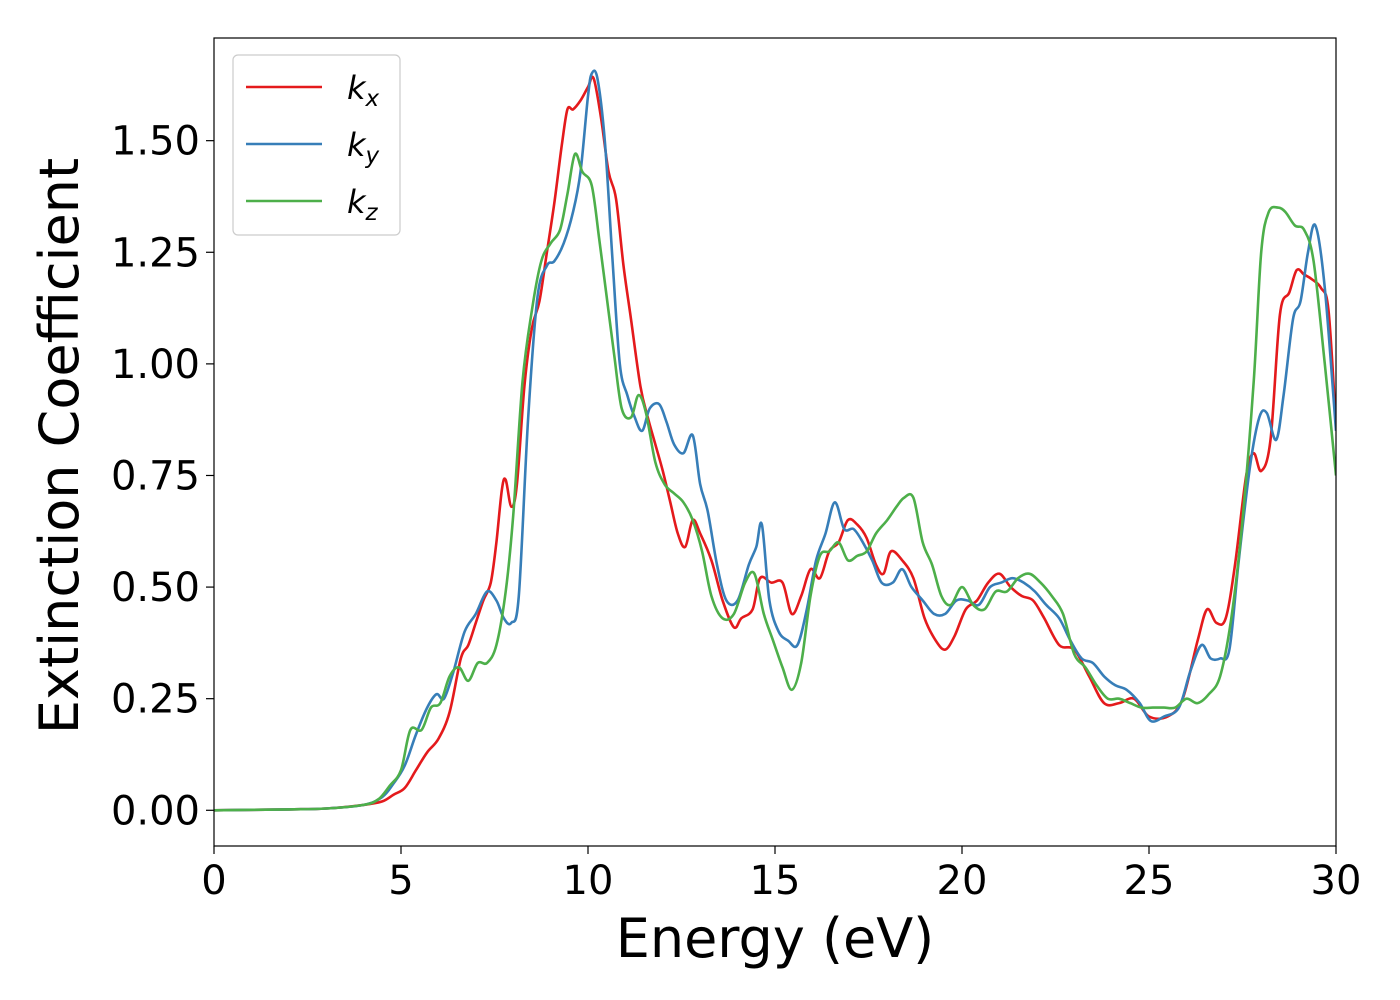 The height and width of the screenshot is (1000, 1400). What do you see at coordinates (588, 881) in the screenshot?
I see `x-tick-label: 10` at bounding box center [588, 881].